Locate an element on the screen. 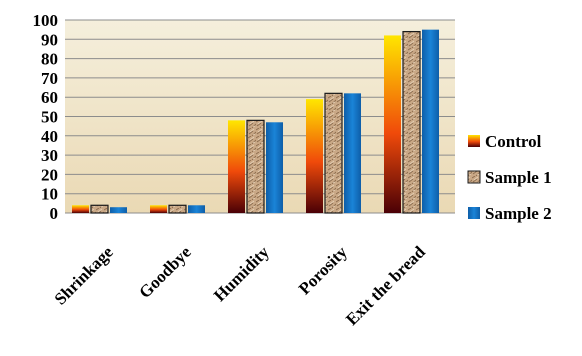  y-tick-label: 10 is located at coordinates (49, 194).